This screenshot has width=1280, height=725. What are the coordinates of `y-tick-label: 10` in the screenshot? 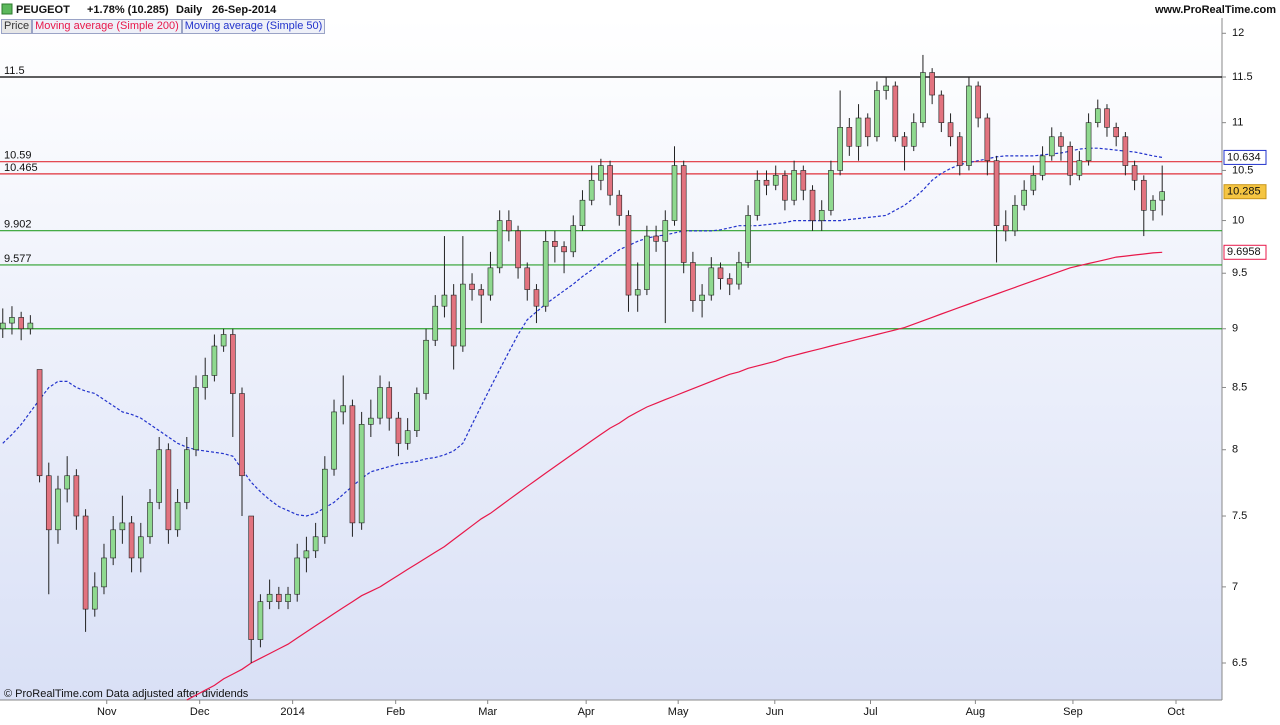 It's located at (1238, 220).